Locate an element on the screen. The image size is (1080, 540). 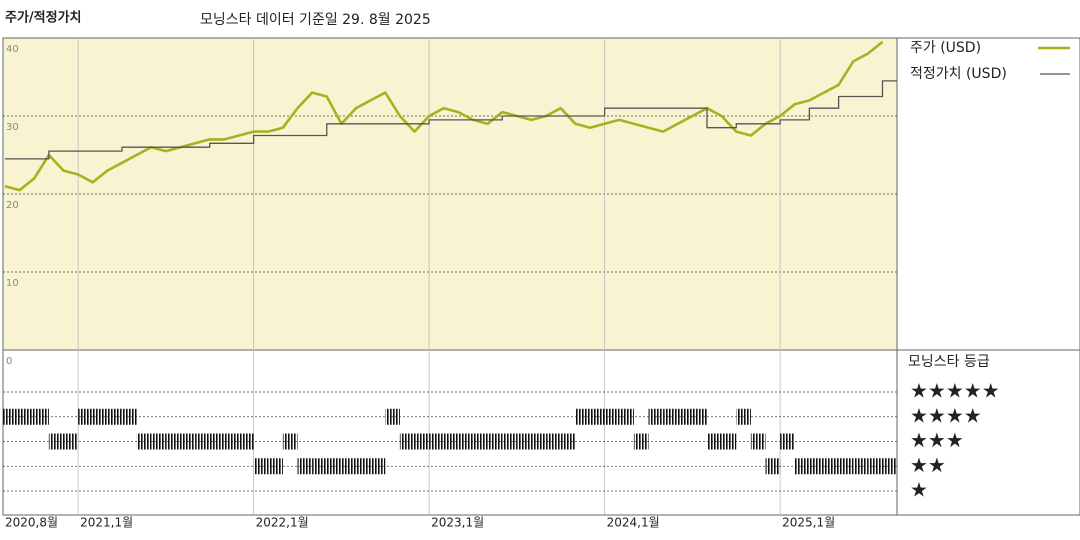
x-tick-label: 2022,1월 is located at coordinates (282, 523).